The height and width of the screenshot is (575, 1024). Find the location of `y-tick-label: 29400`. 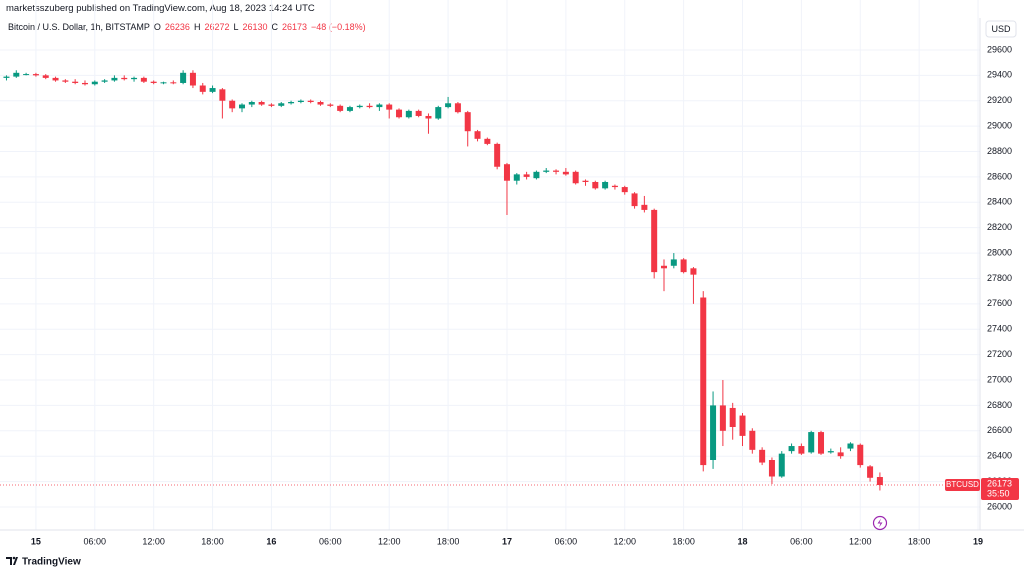

y-tick-label: 29400 is located at coordinates (999, 75).